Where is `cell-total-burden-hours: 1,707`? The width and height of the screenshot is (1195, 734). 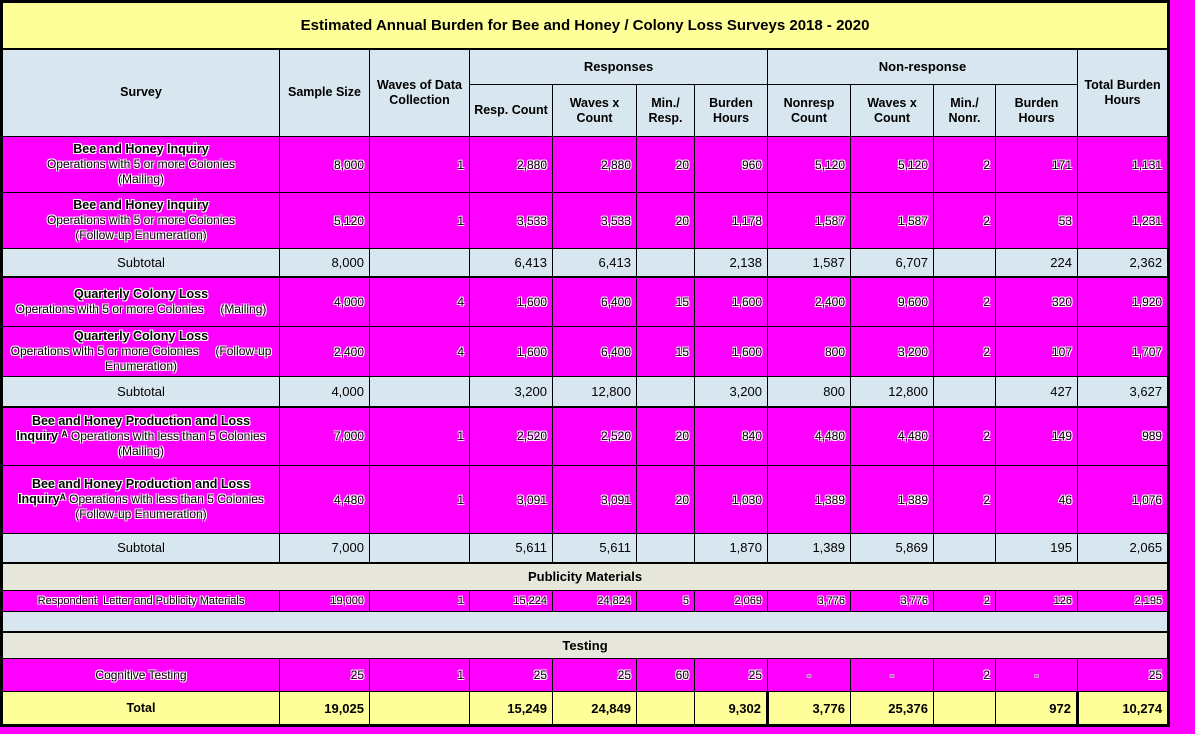 cell-total-burden-hours: 1,707 is located at coordinates (1123, 351).